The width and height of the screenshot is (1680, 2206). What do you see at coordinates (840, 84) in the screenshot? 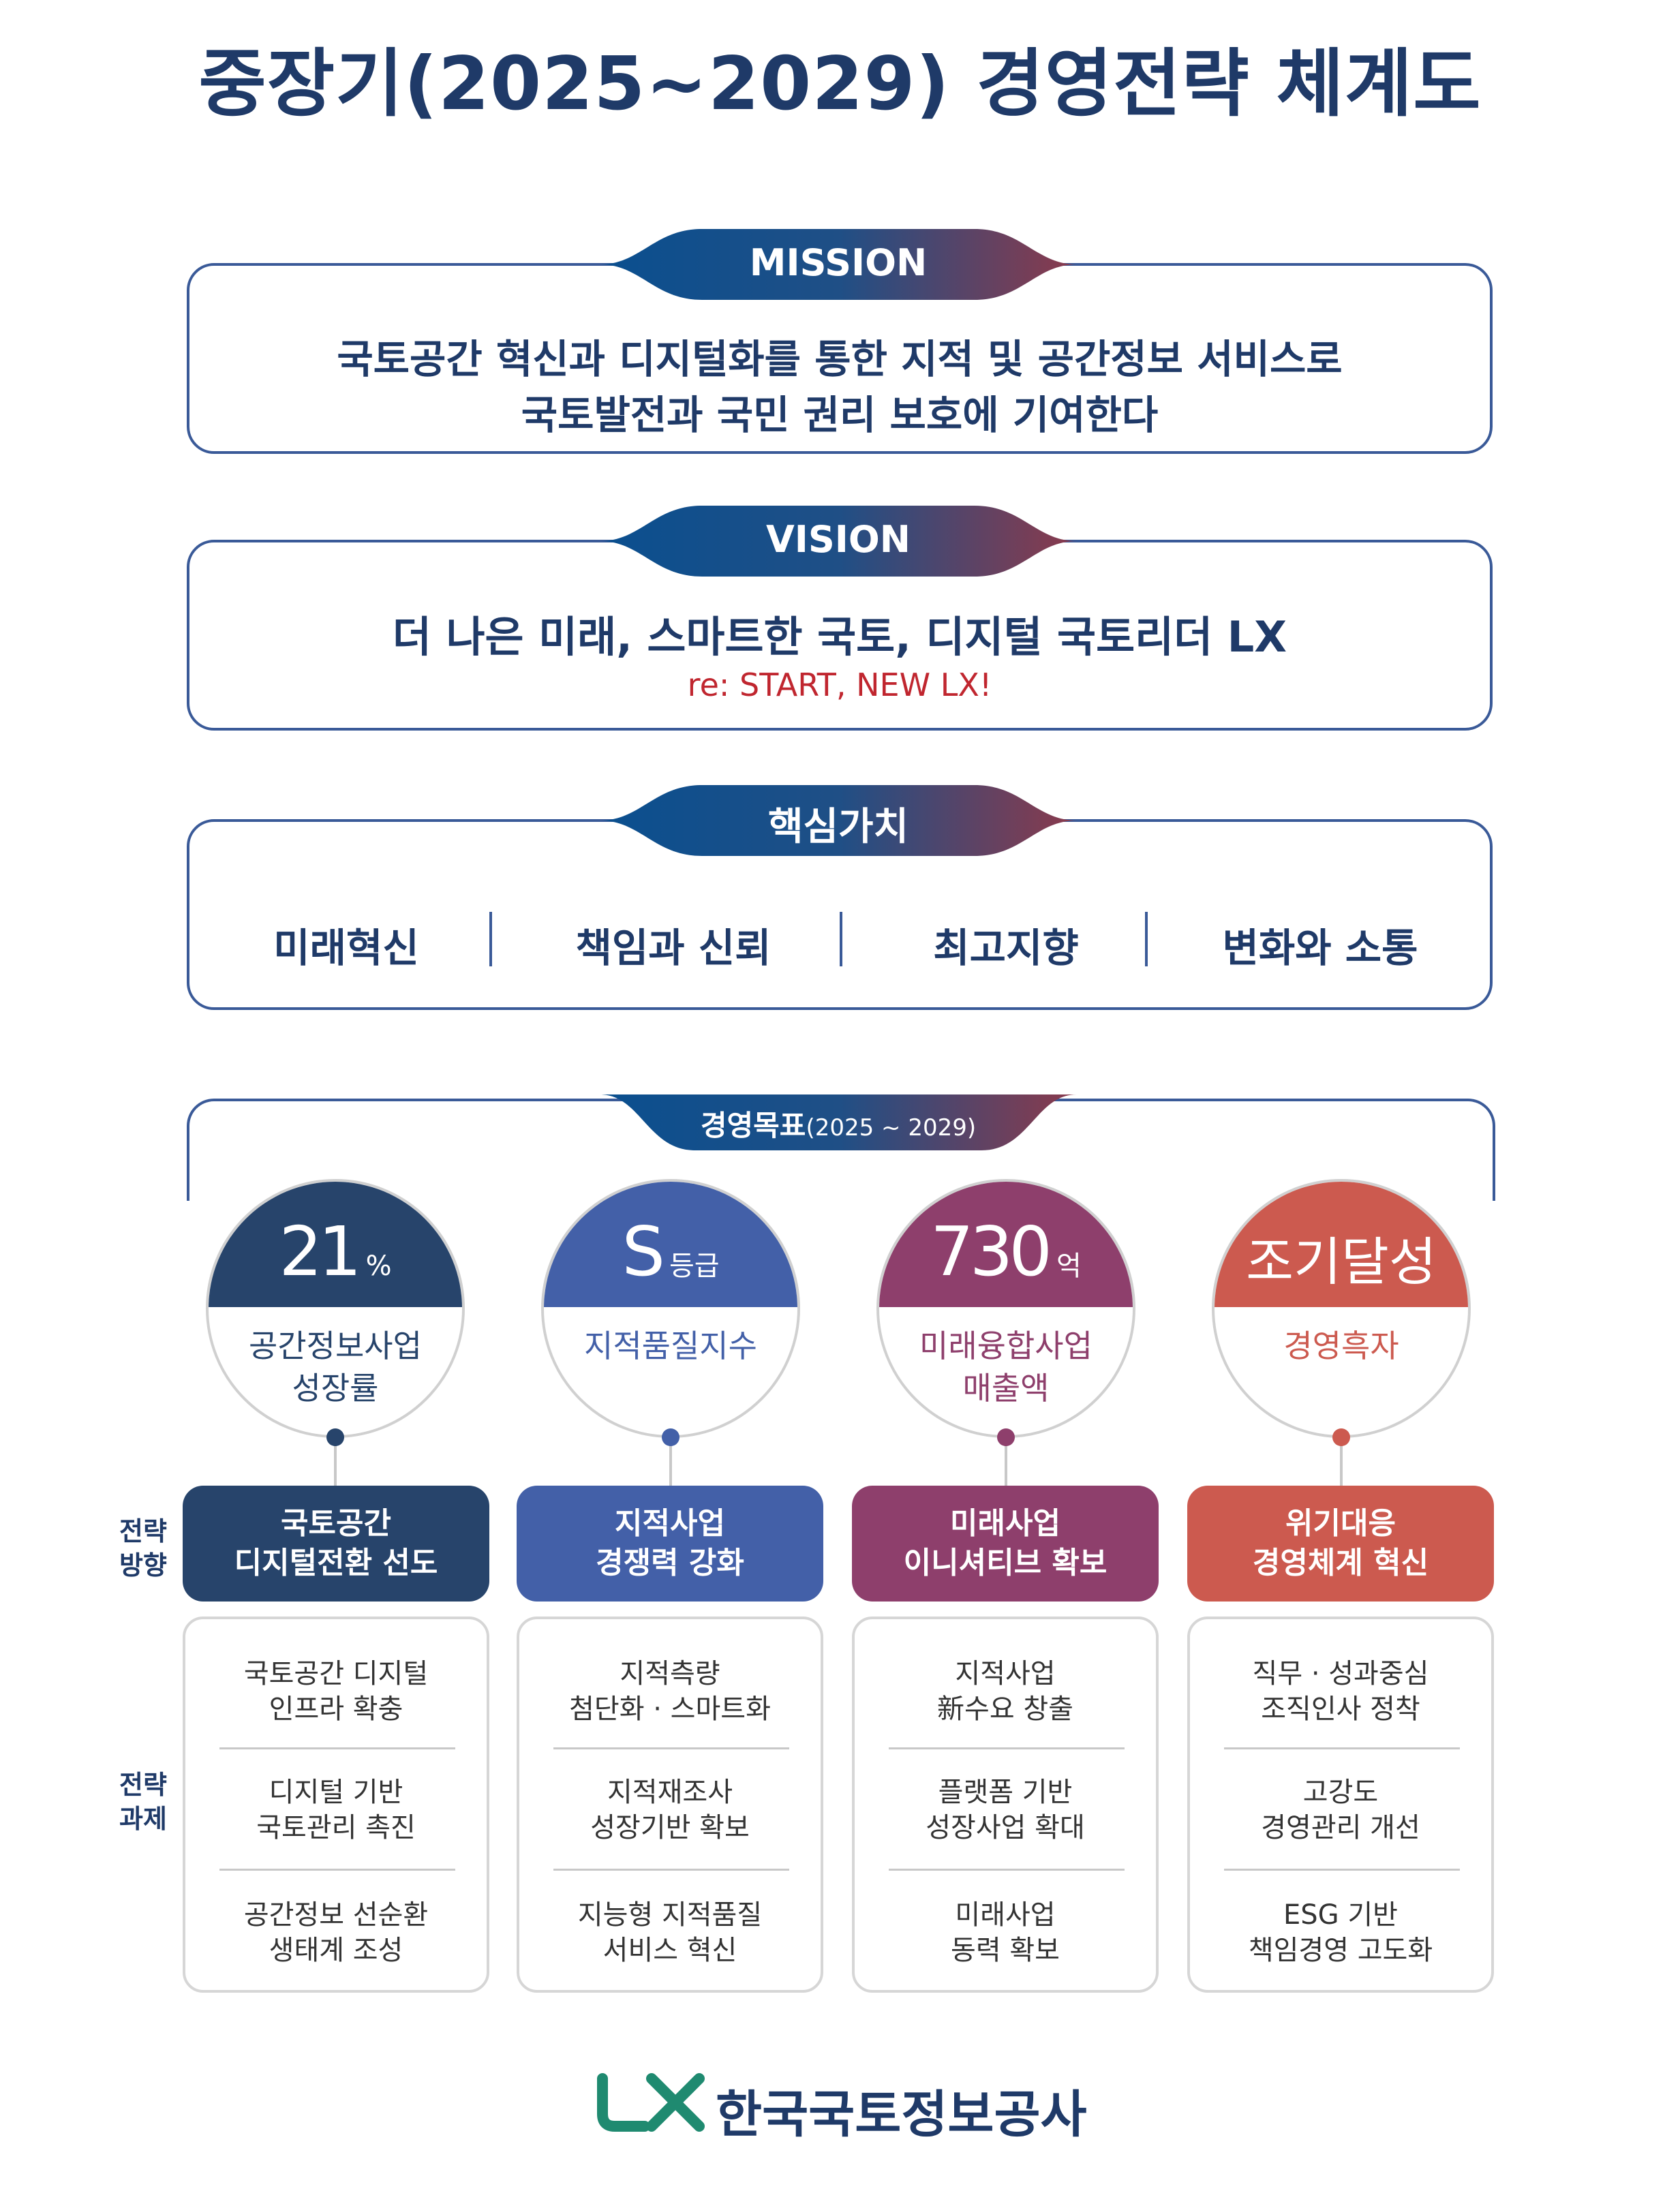
I see `page-title: 중장기(2025~2029) 경영전략 체계도` at bounding box center [840, 84].